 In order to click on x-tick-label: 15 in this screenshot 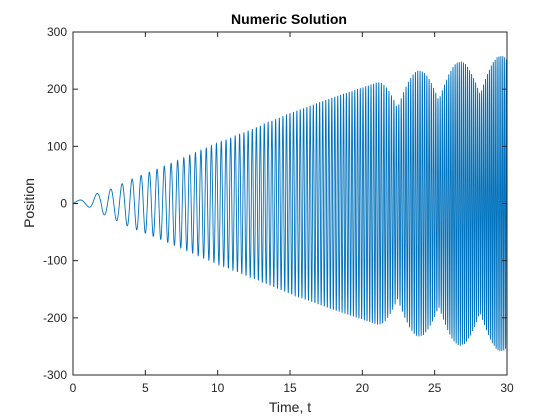, I will do `click(290, 388)`.